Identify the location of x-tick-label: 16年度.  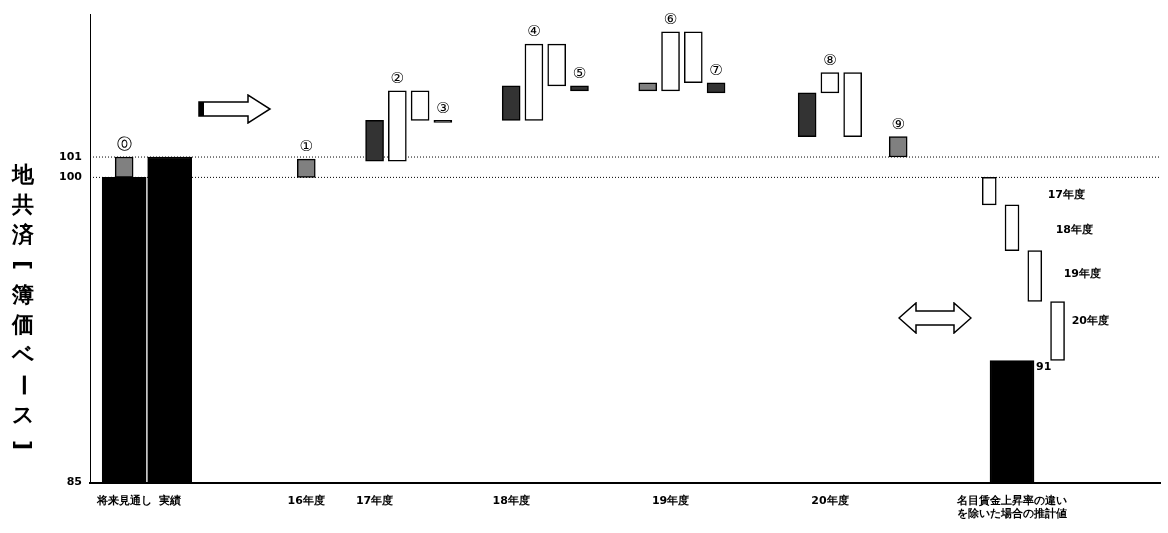
(306, 501).